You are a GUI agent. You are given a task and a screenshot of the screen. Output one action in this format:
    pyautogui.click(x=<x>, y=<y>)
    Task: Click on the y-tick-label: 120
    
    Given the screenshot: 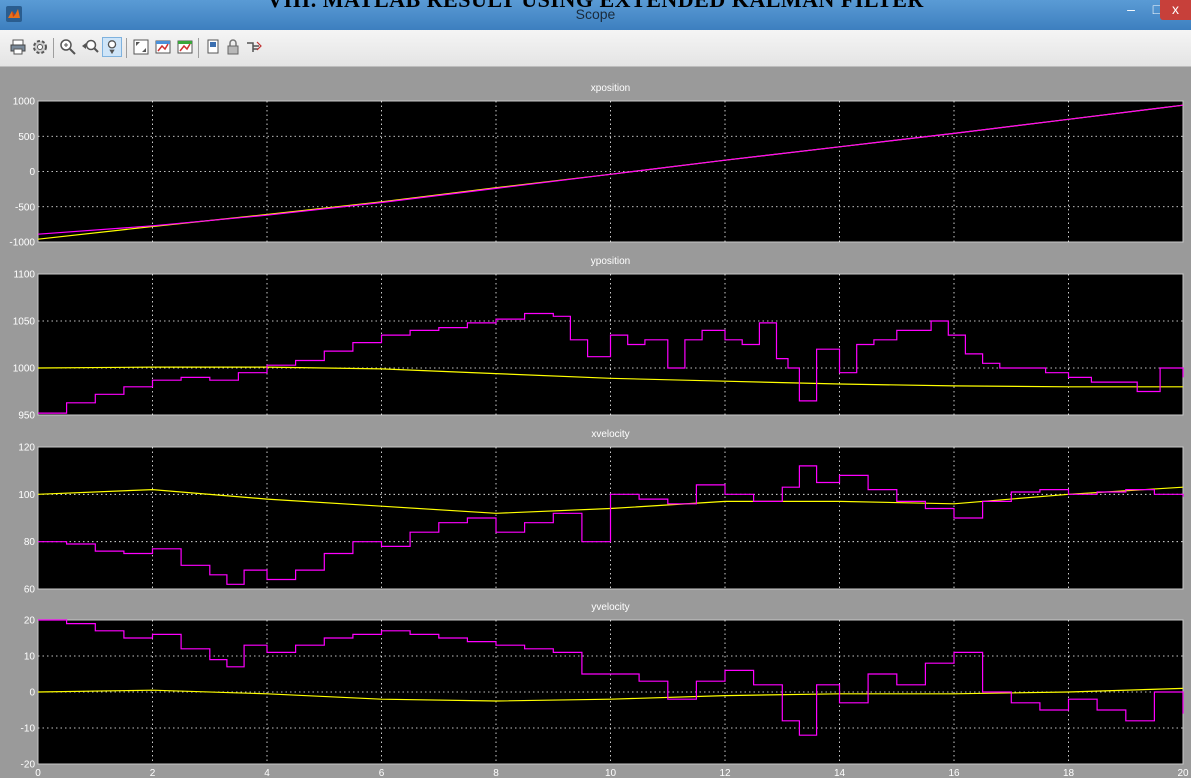 What is the action you would take?
    pyautogui.click(x=26, y=448)
    